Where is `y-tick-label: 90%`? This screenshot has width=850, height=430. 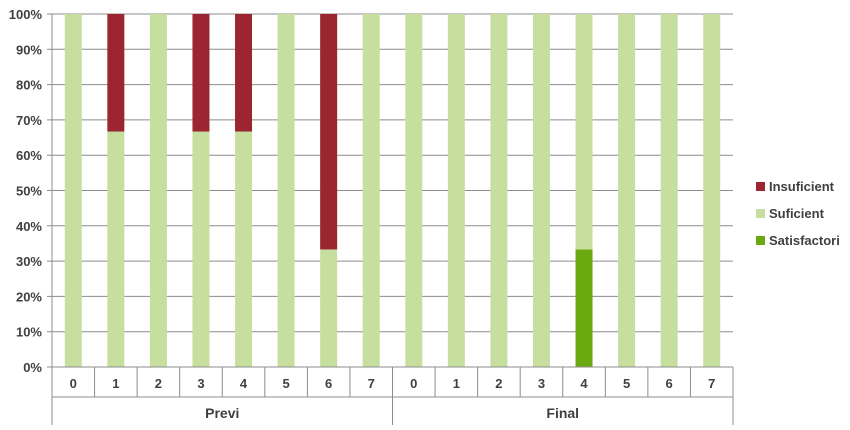
y-tick-label: 90% is located at coordinates (29, 49).